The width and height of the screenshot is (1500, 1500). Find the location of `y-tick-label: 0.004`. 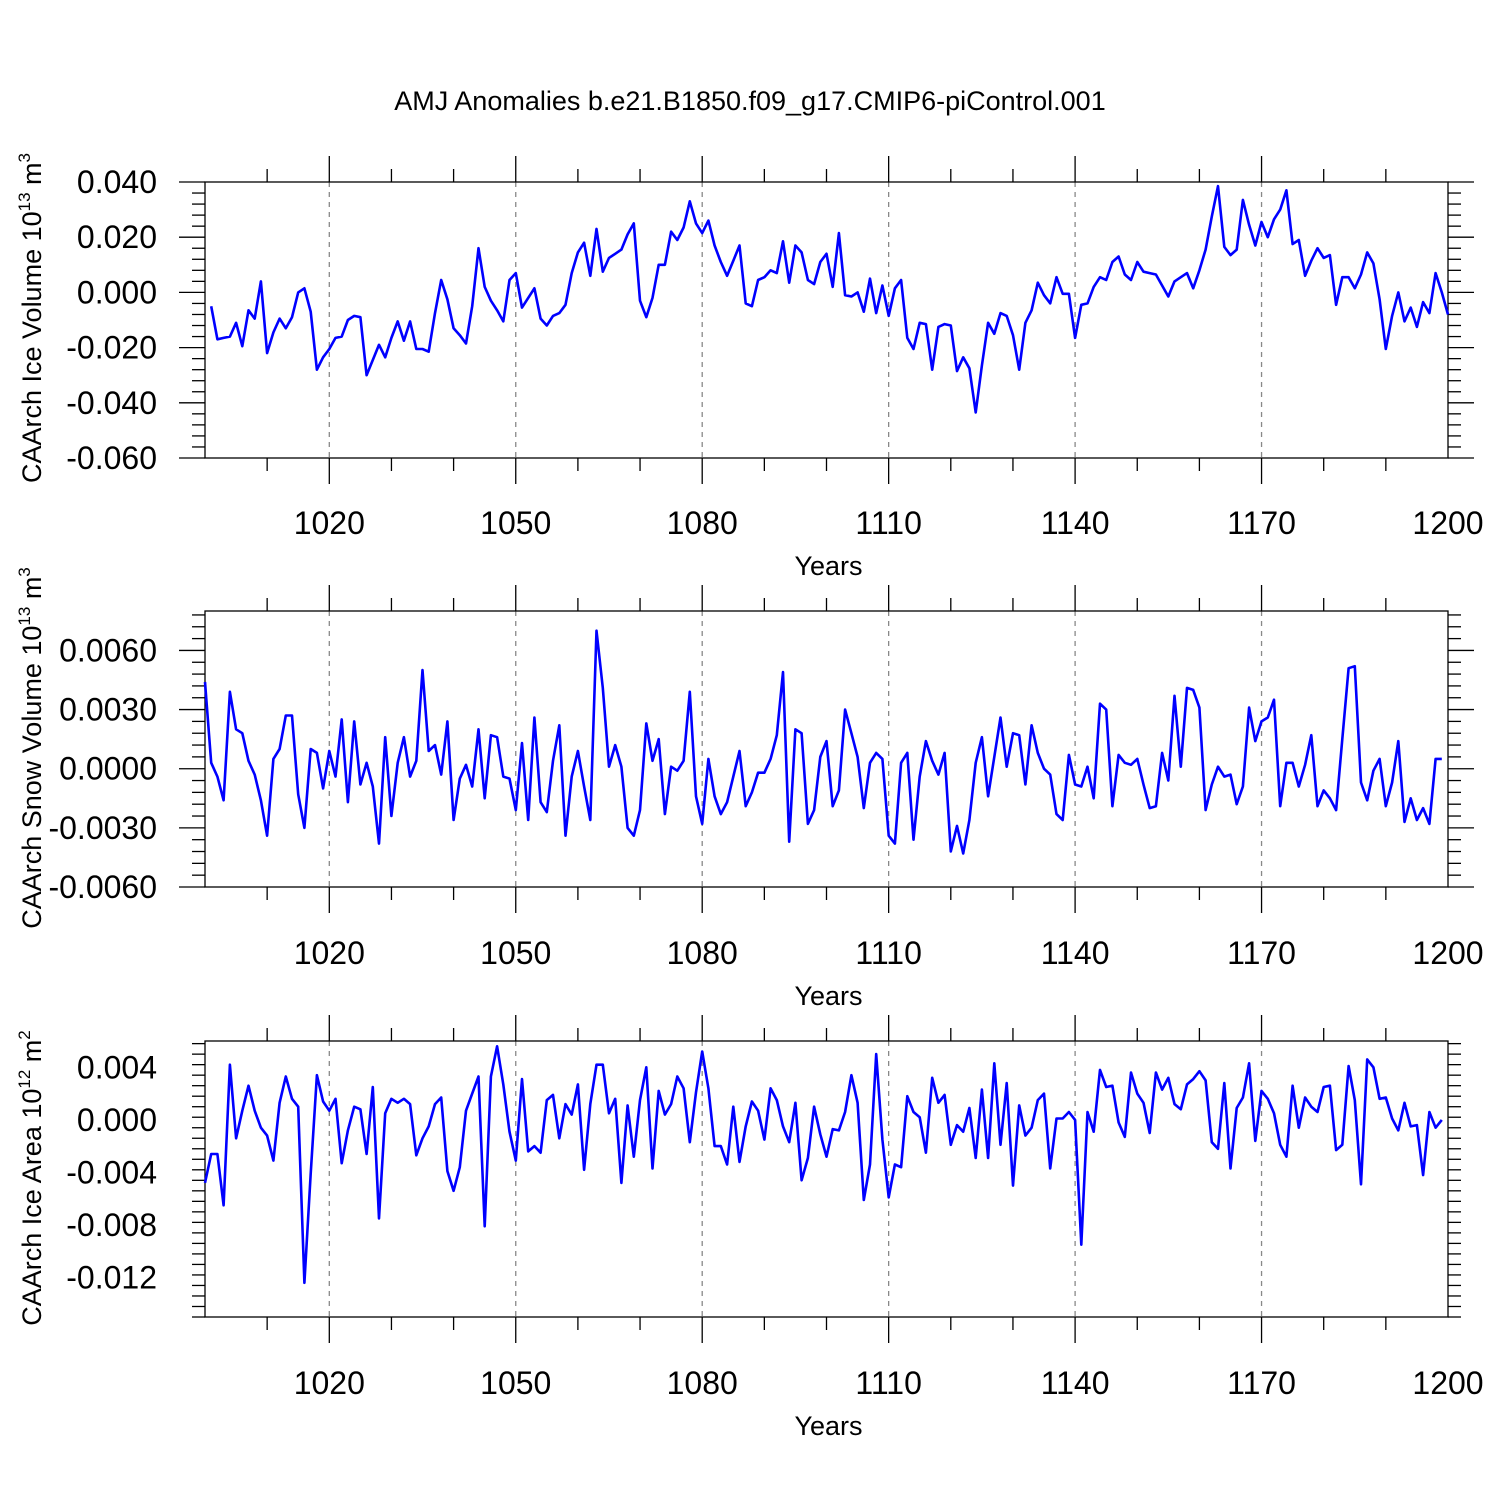

y-tick-label: 0.004 is located at coordinates (117, 1067).